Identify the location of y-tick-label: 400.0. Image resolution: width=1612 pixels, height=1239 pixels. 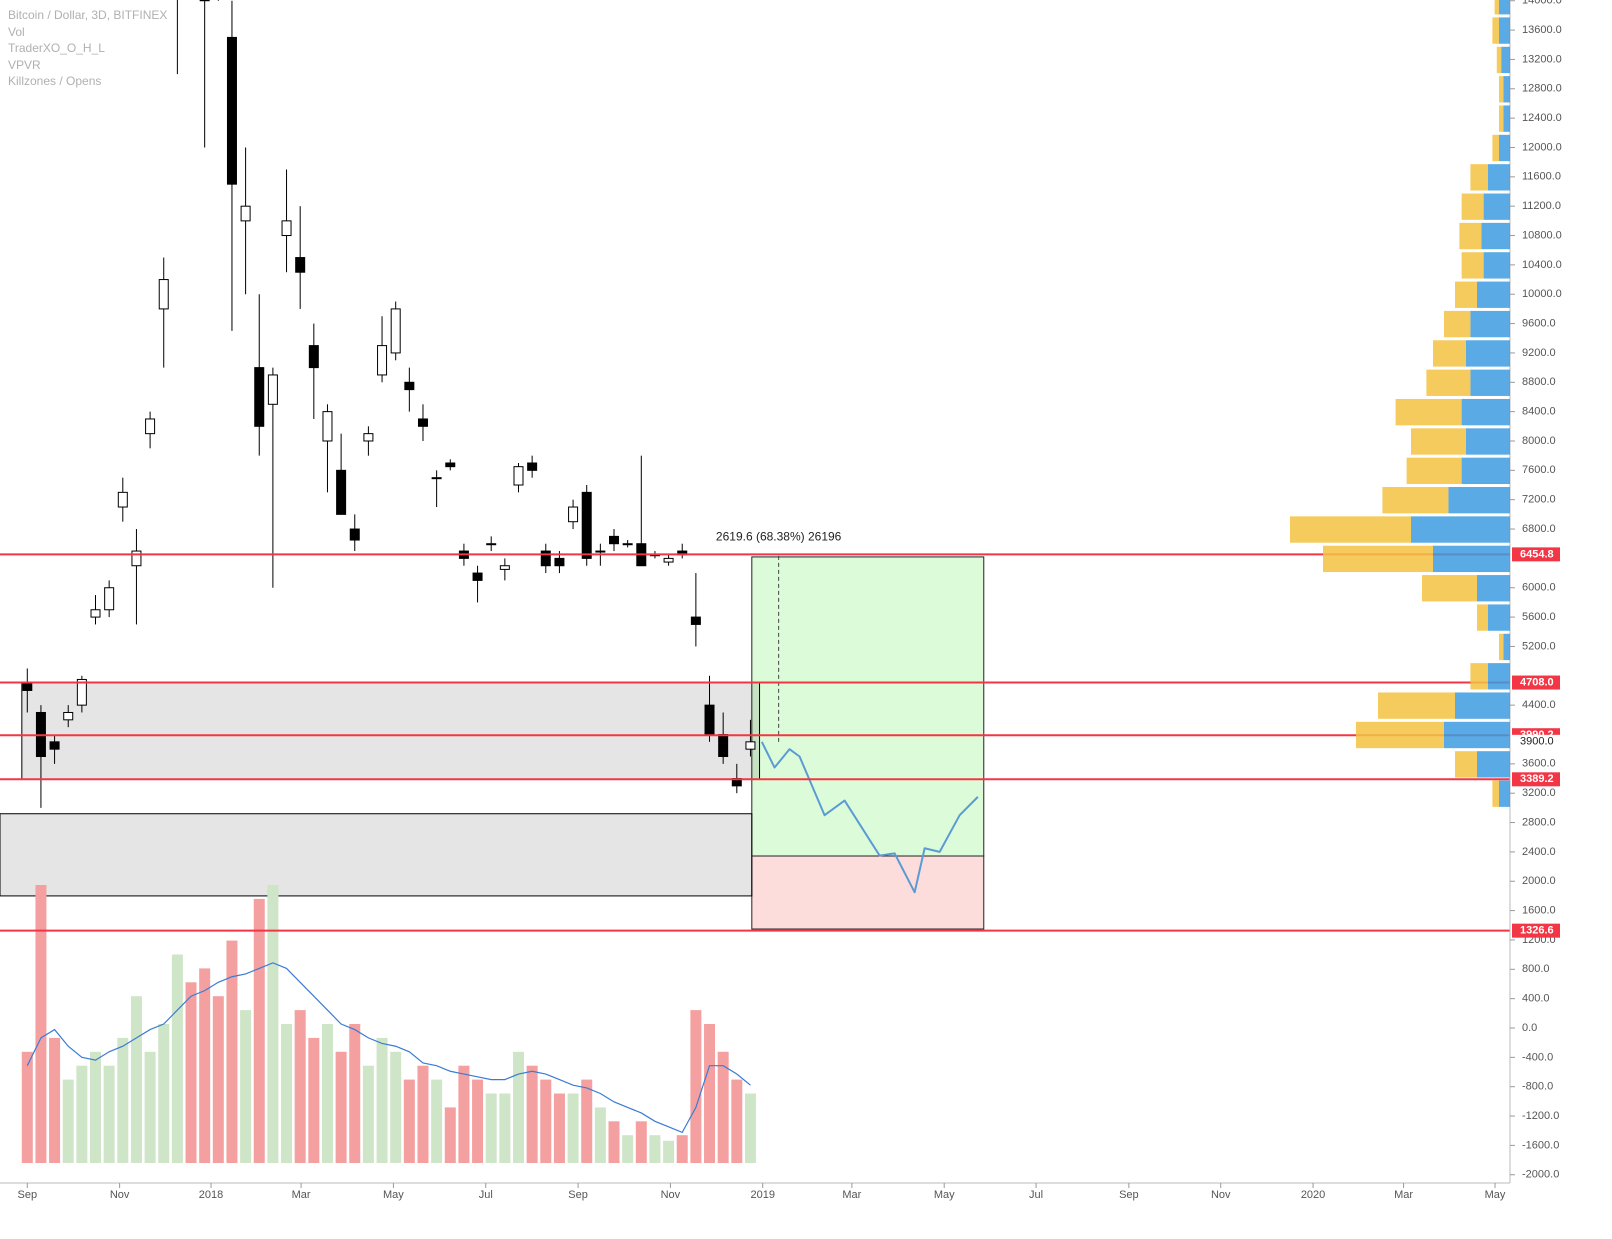
(1536, 999).